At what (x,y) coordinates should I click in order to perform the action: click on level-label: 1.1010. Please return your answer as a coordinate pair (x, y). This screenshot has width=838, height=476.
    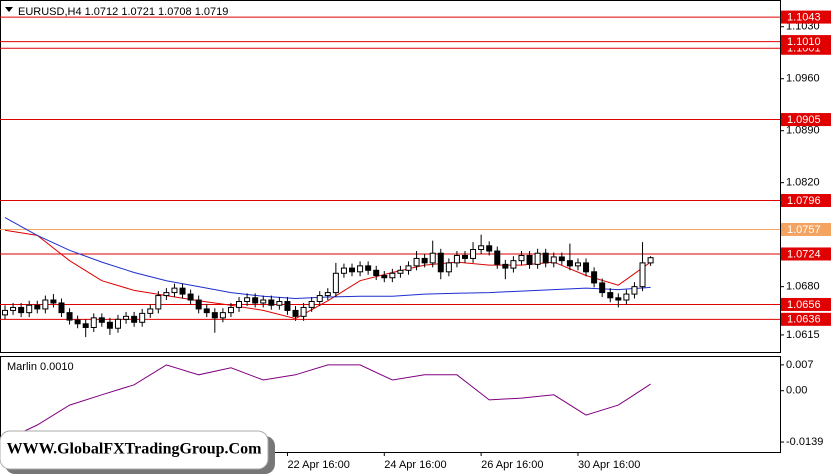
    Looking at the image, I should click on (804, 42).